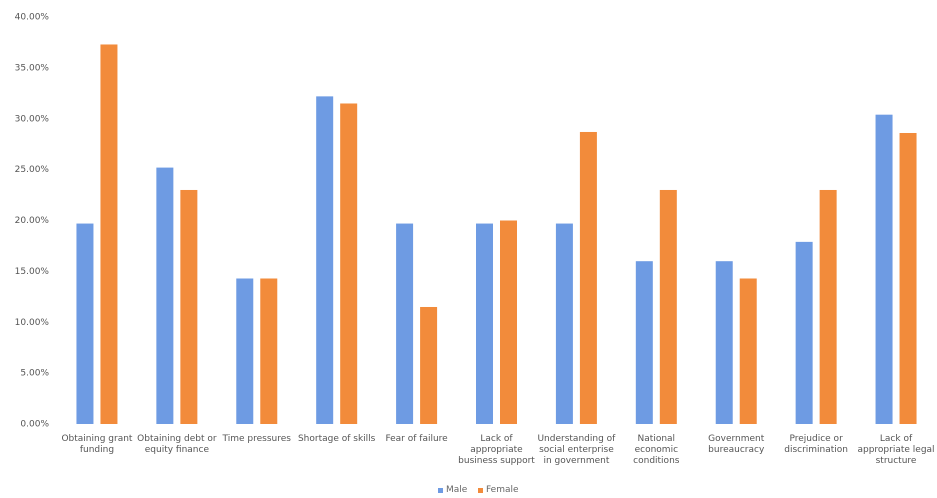 The image size is (937, 498). I want to click on y-tick-label: 20.00%, so click(32, 221).